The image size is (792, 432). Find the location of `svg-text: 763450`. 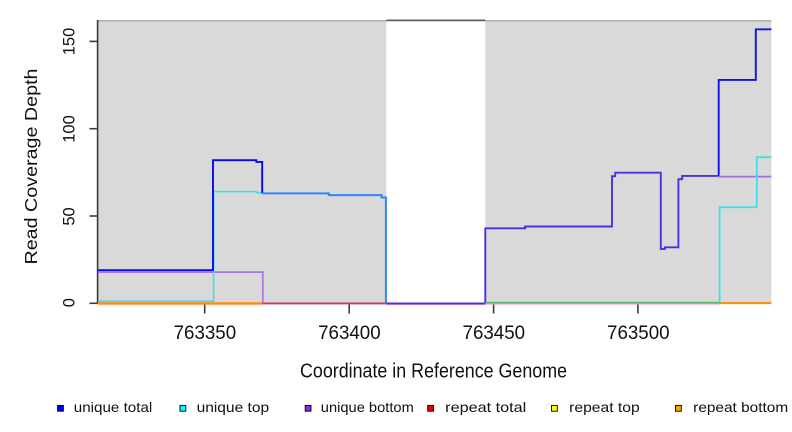

svg-text: 763450 is located at coordinates (494, 333).